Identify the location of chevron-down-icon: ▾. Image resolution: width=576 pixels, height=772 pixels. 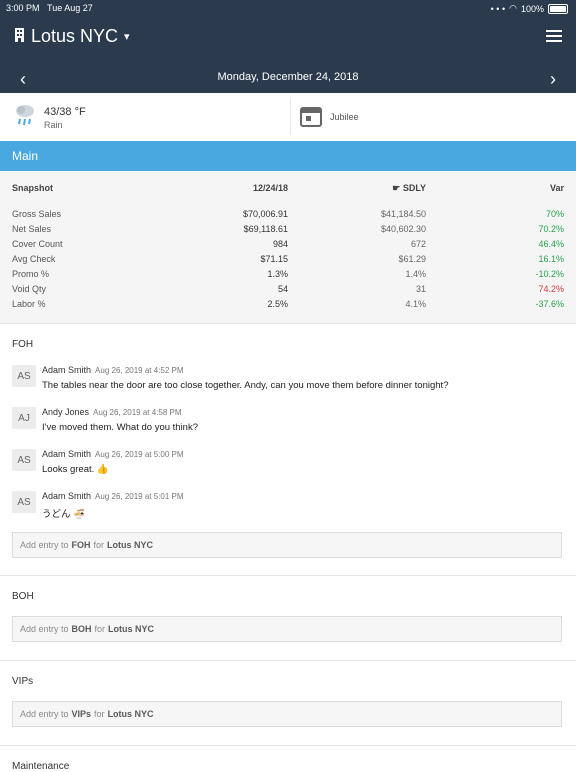
(127, 37).